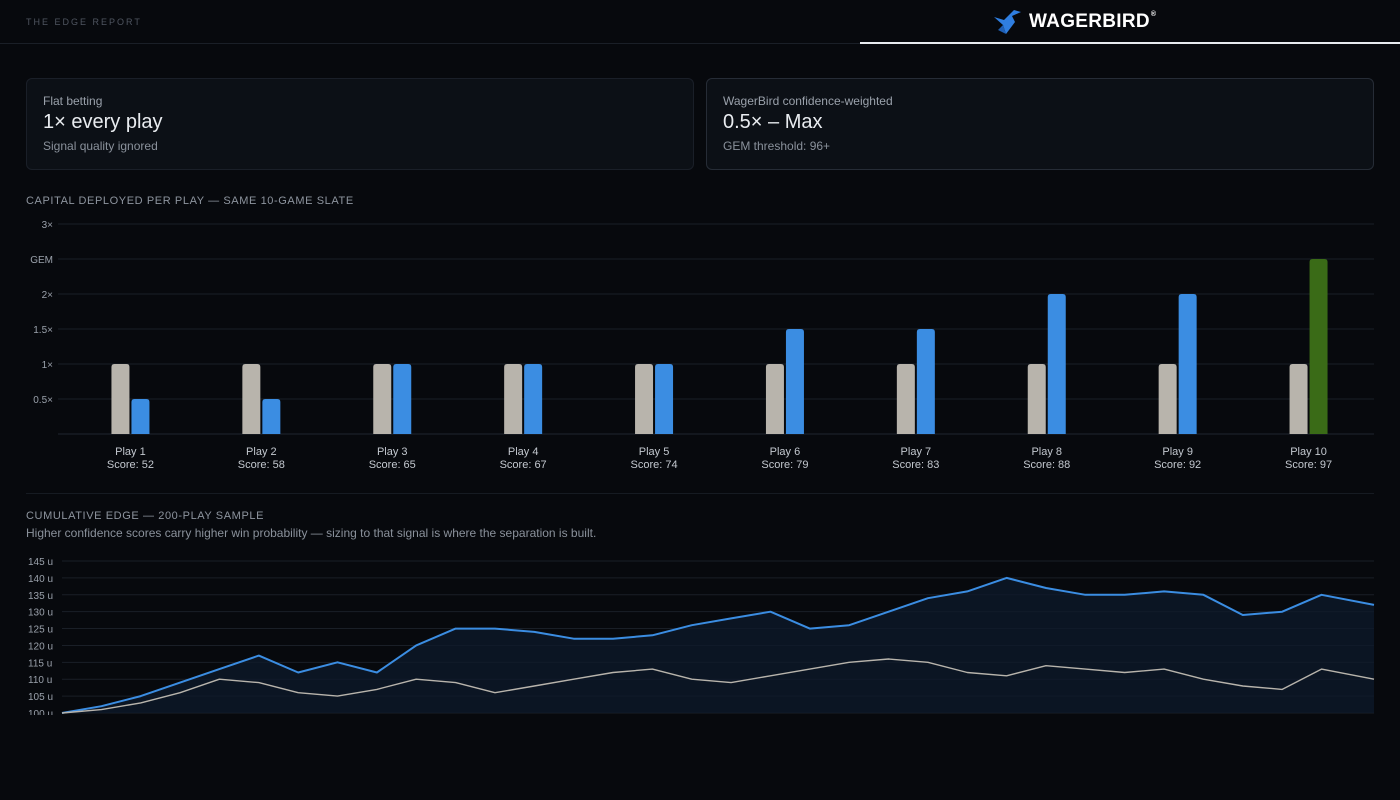  What do you see at coordinates (1007, 22) in the screenshot?
I see `bird-icon` at bounding box center [1007, 22].